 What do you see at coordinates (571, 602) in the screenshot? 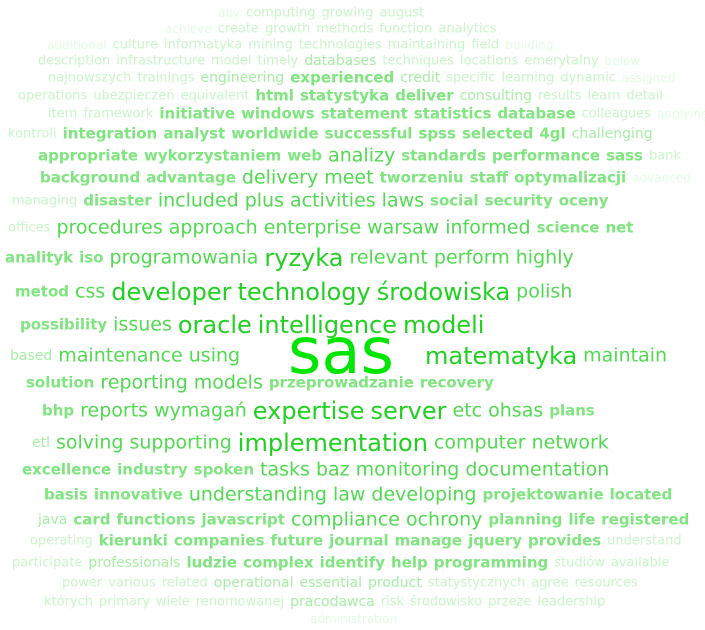
I see `cloud-word-leadership: leadership` at bounding box center [571, 602].